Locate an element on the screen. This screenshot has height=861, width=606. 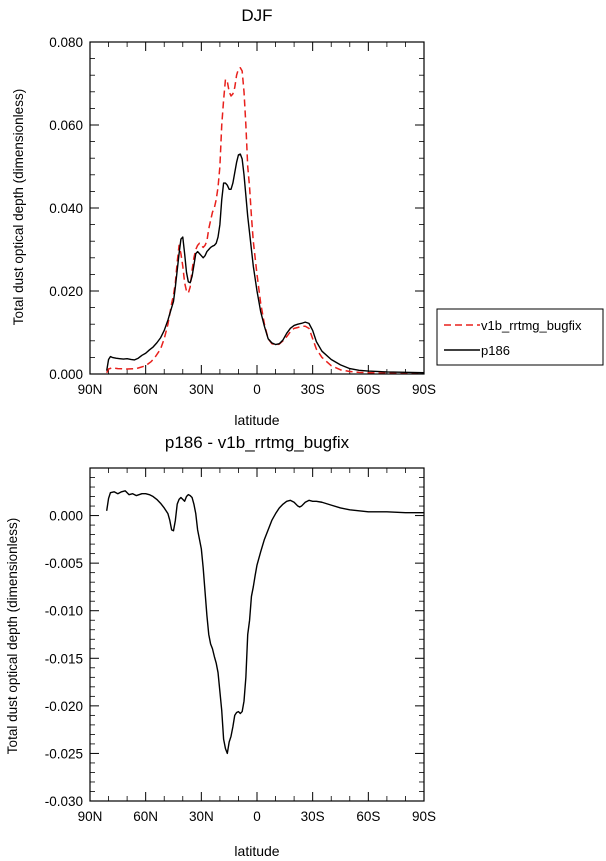
y-tick-label-bottom-1: -0.005 is located at coordinates (64, 563).